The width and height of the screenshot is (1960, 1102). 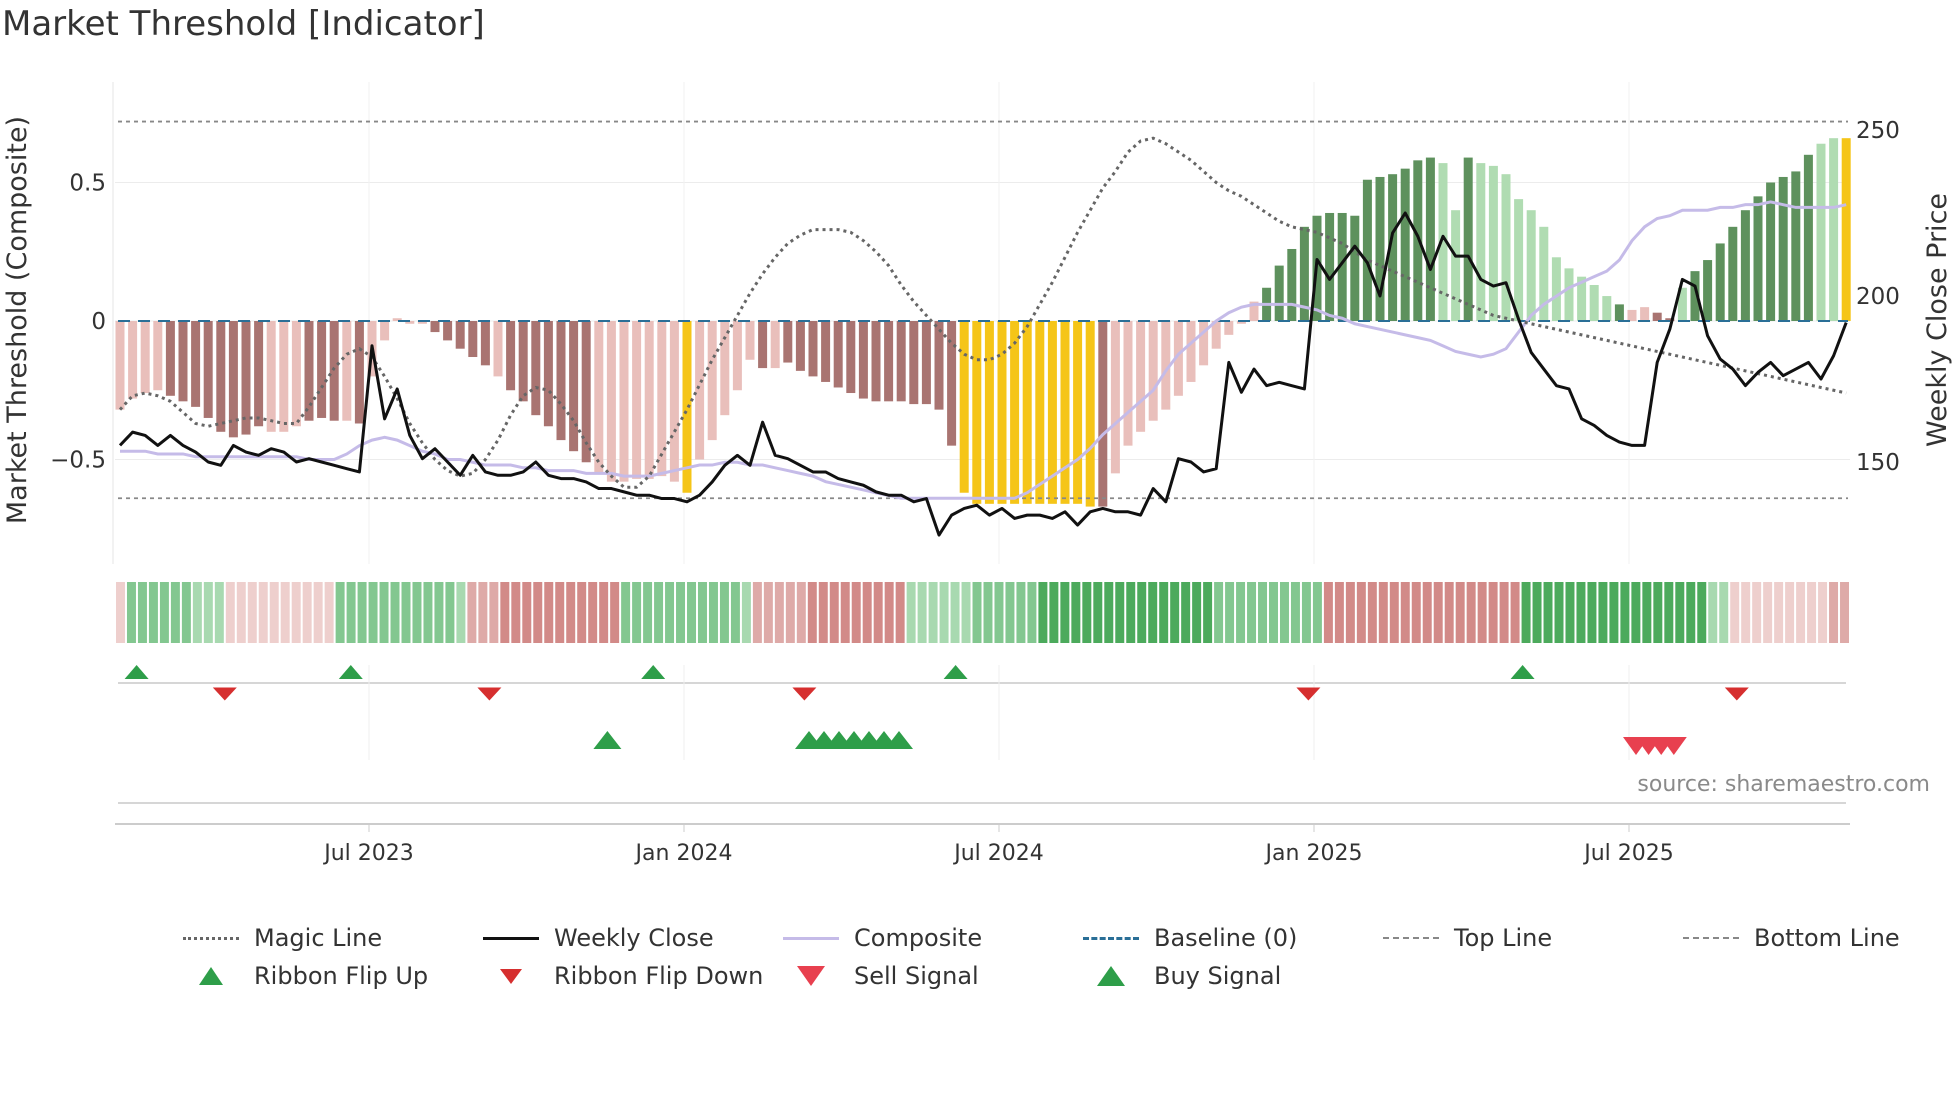 I want to click on left-tick-label: −0.5, so click(x=78, y=461).